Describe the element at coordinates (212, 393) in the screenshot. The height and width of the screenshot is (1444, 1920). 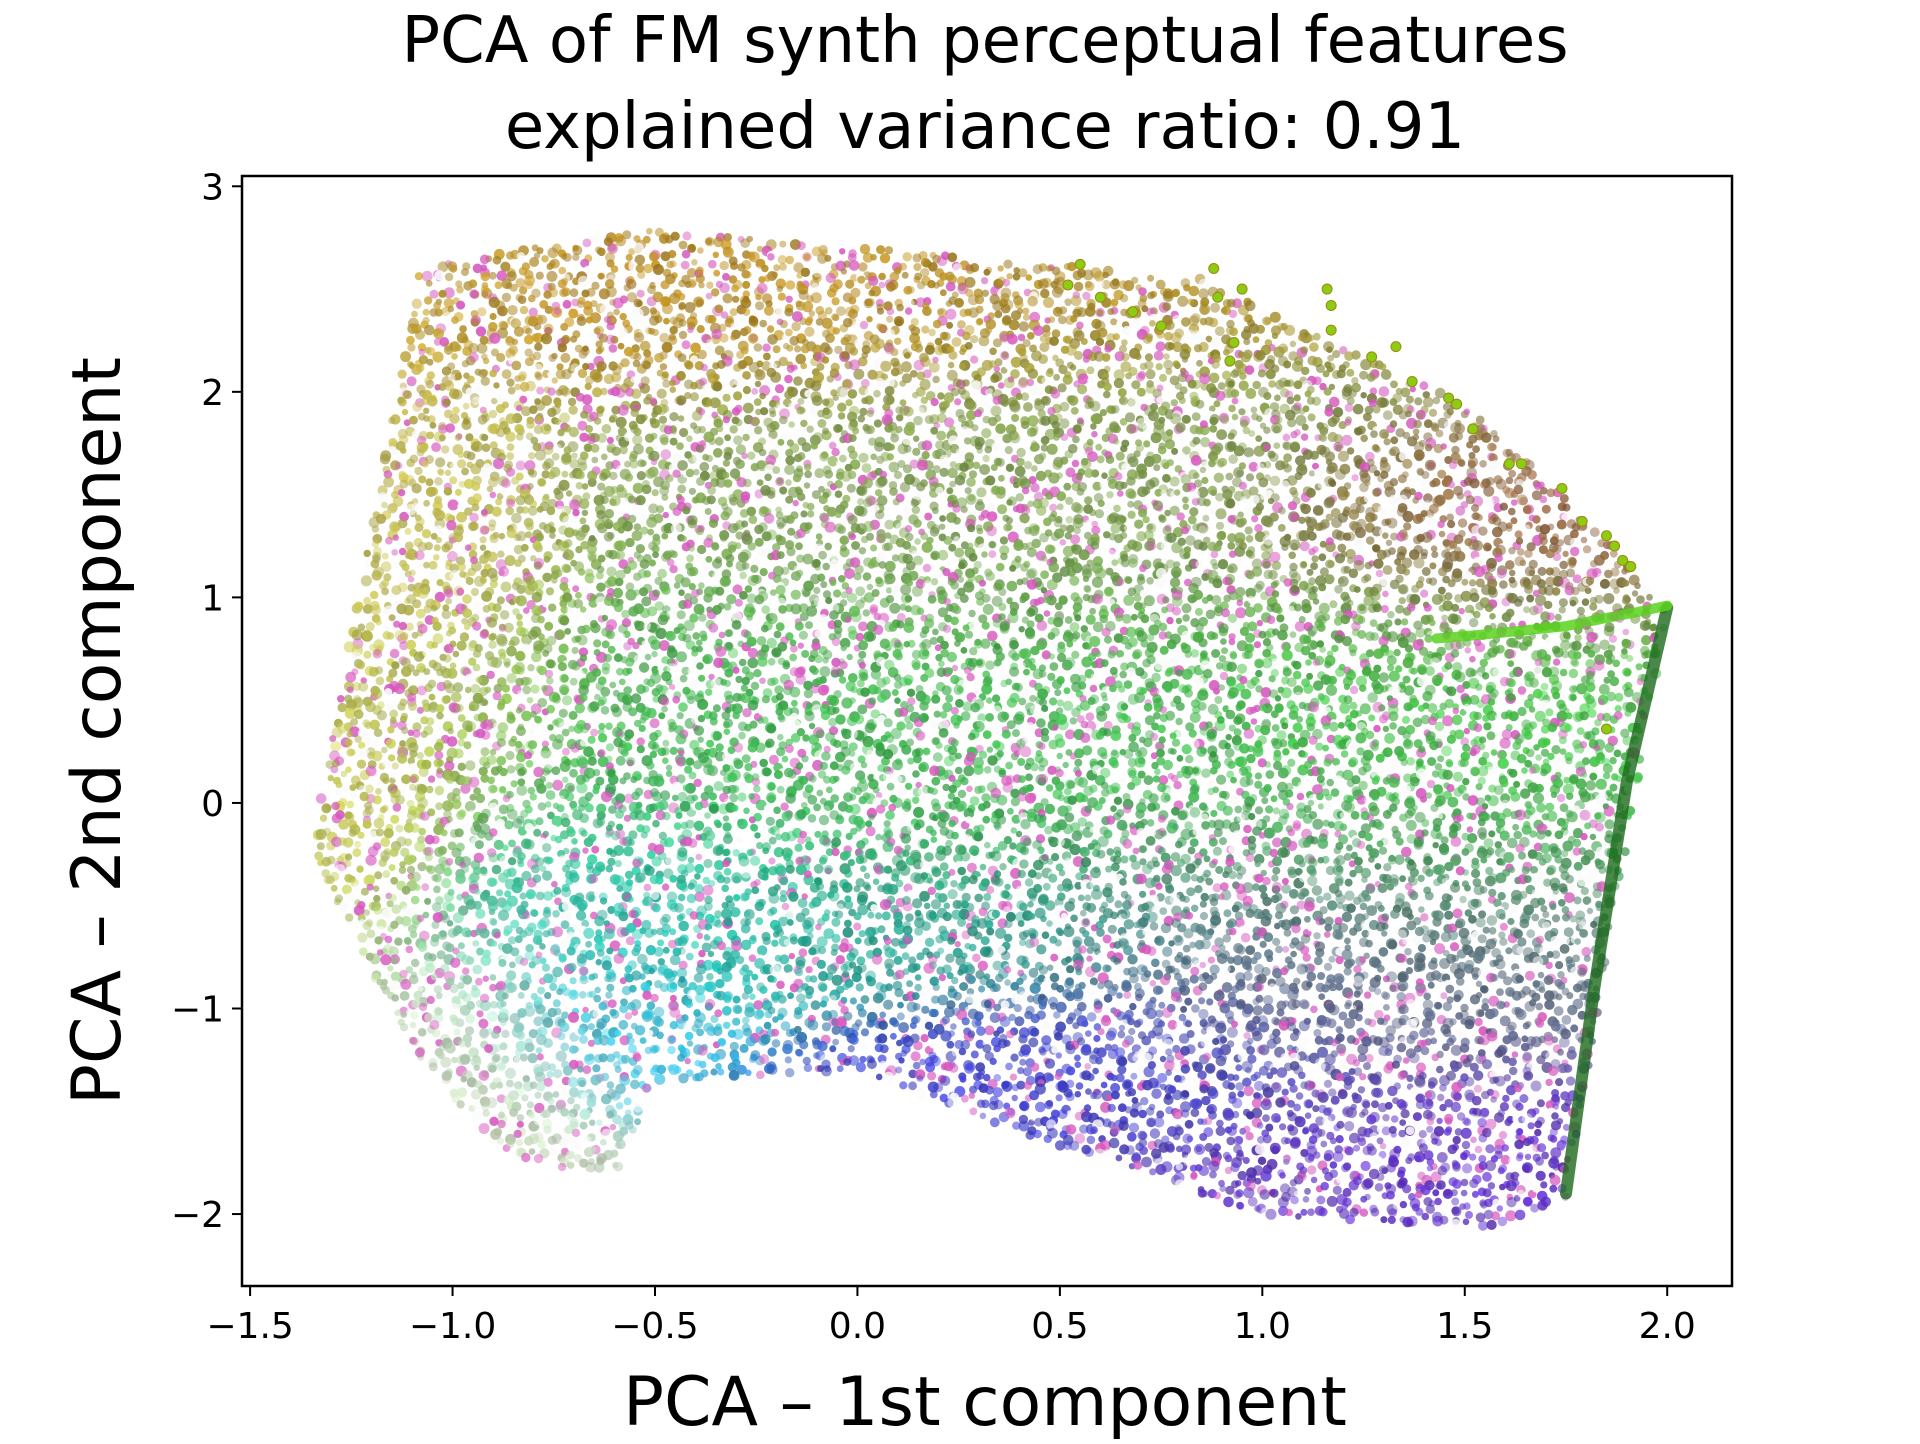
I see `y-tick-label: 2` at that location.